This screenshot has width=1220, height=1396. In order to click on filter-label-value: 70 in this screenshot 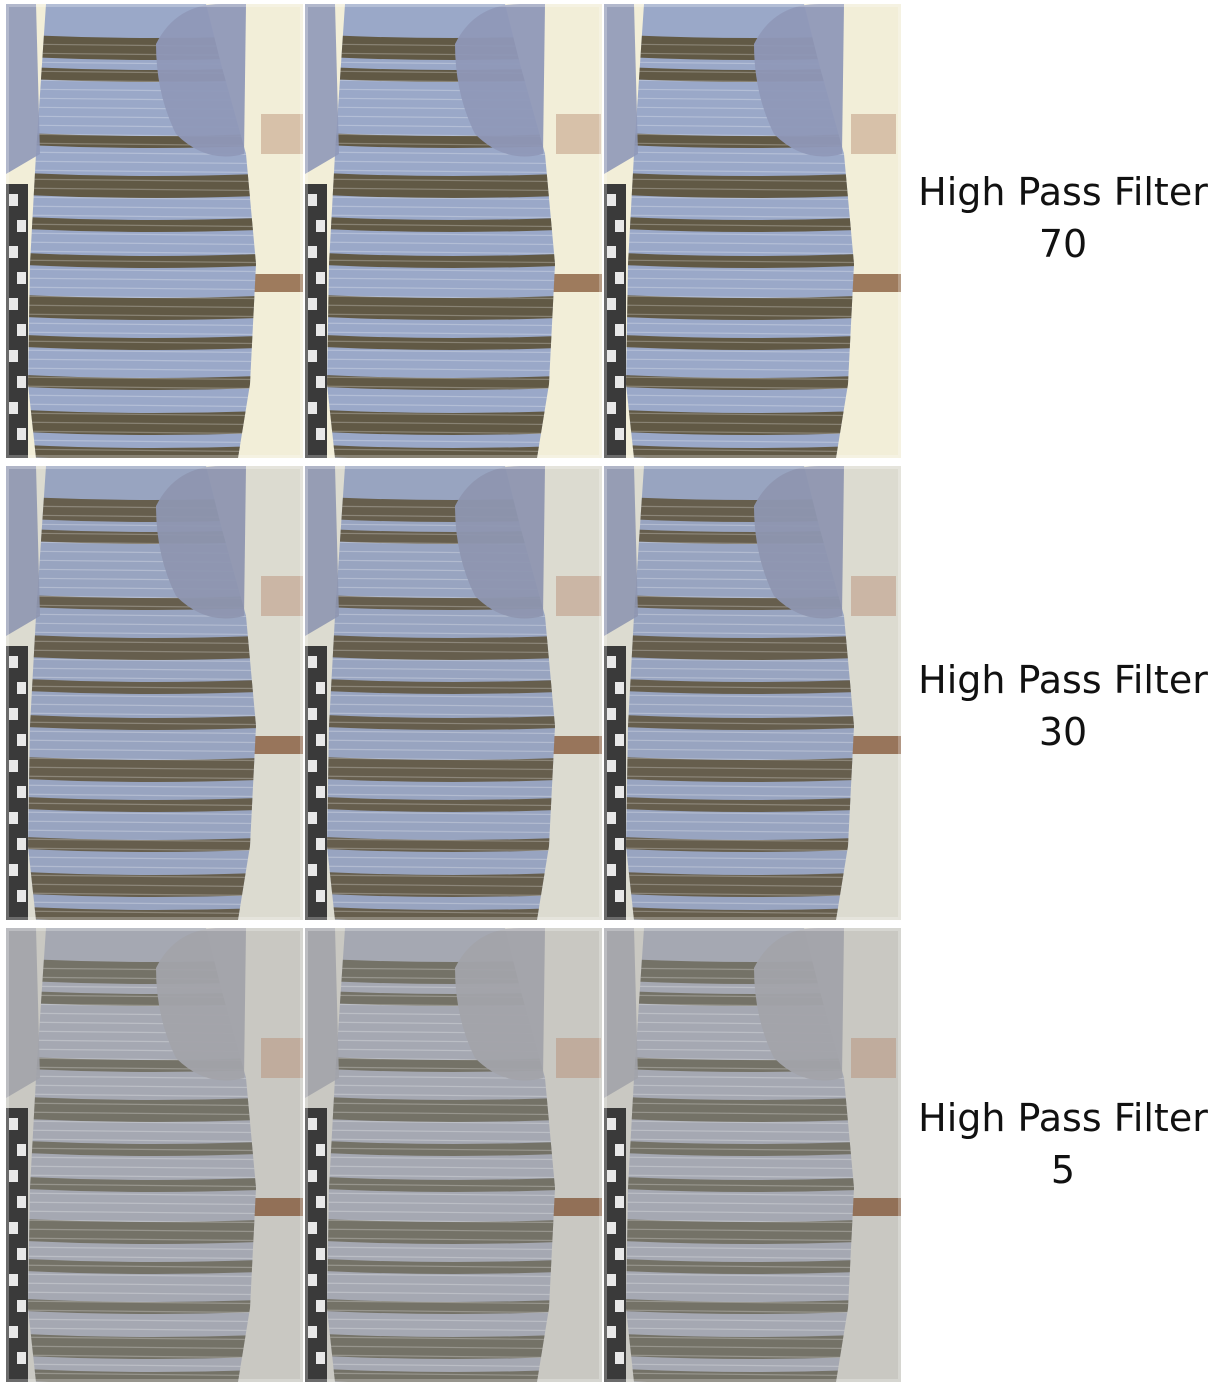, I will do `click(1063, 244)`.